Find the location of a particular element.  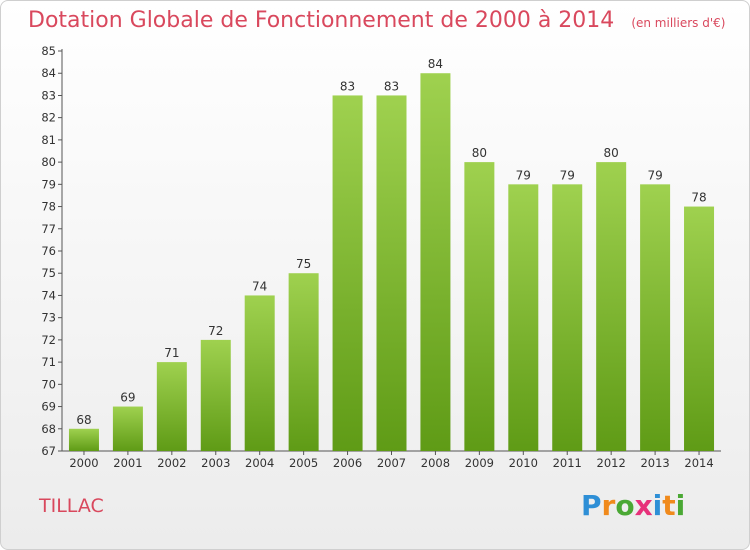

x-tick-label: 2007 is located at coordinates (391, 463).